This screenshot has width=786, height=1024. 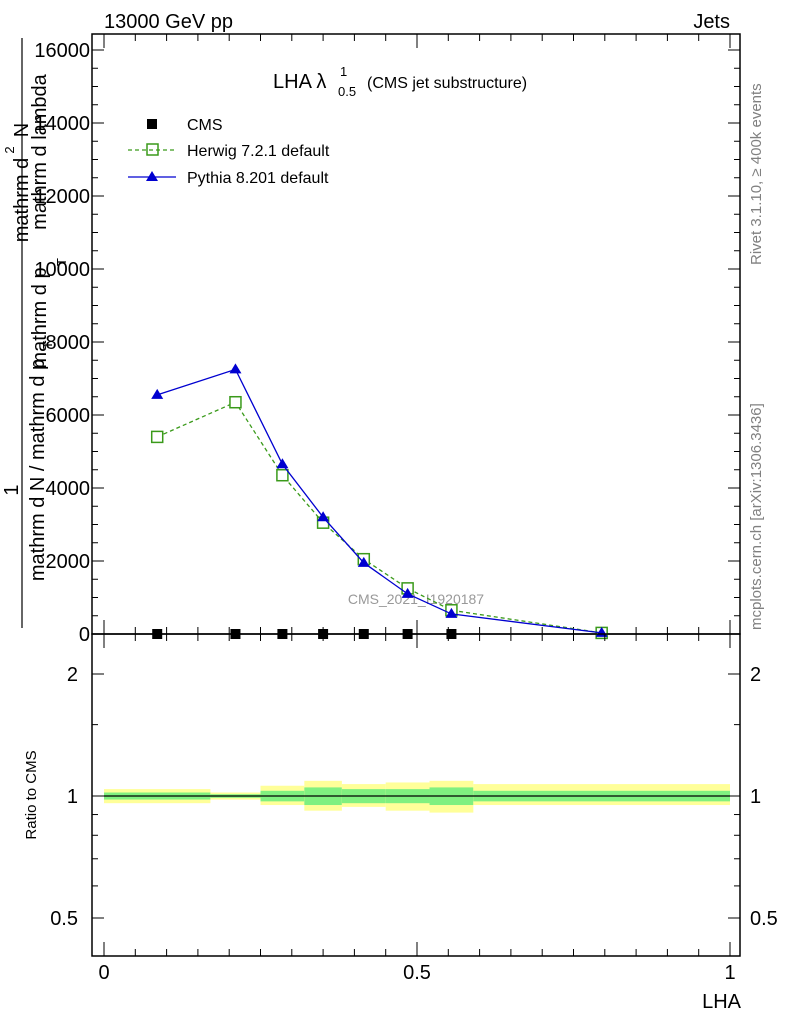 I want to click on ratio-y-label: Ratio to CMS, so click(x=31, y=794).